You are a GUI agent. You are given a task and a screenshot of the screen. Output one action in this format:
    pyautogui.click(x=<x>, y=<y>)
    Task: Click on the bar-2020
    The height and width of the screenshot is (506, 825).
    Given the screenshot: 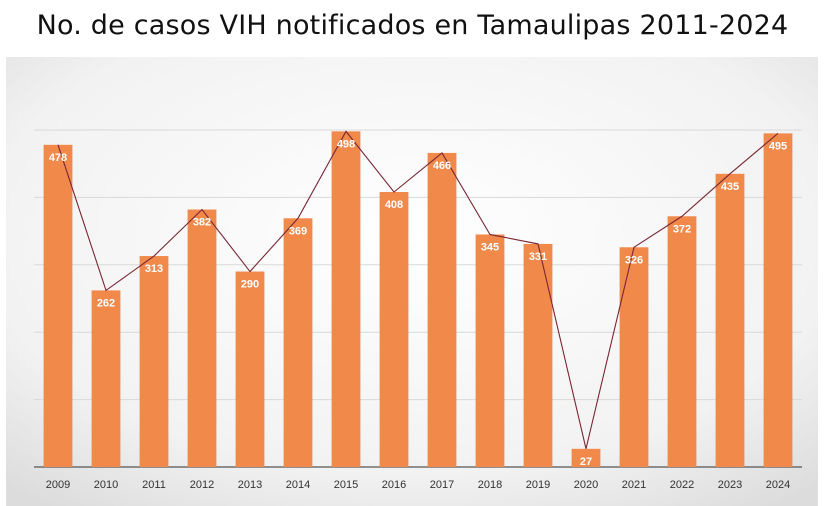 What is the action you would take?
    pyautogui.click(x=586, y=457)
    